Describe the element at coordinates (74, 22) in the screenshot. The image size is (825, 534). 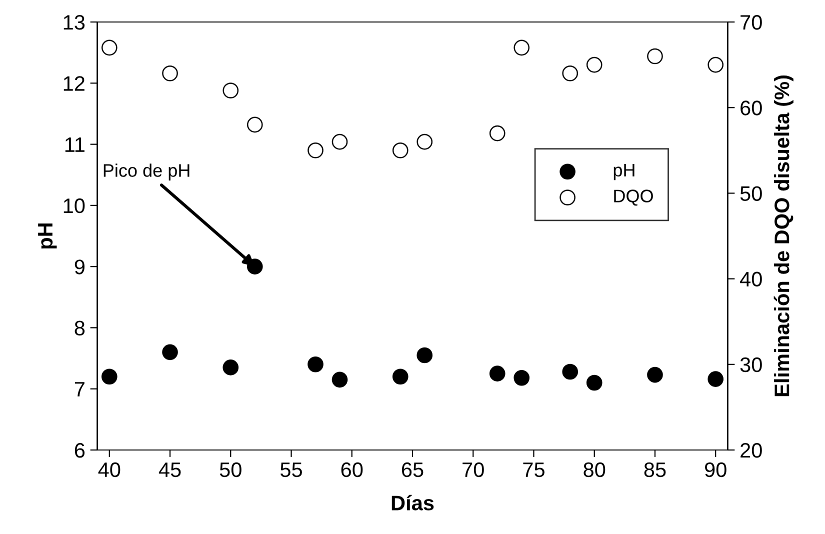
I see `y-tick-label: 13` at that location.